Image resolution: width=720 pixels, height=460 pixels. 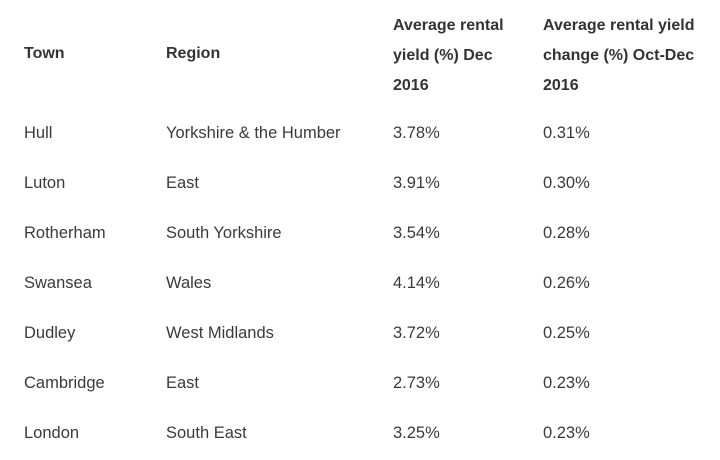 What do you see at coordinates (224, 232) in the screenshot?
I see `cell-region: South Yorkshire` at bounding box center [224, 232].